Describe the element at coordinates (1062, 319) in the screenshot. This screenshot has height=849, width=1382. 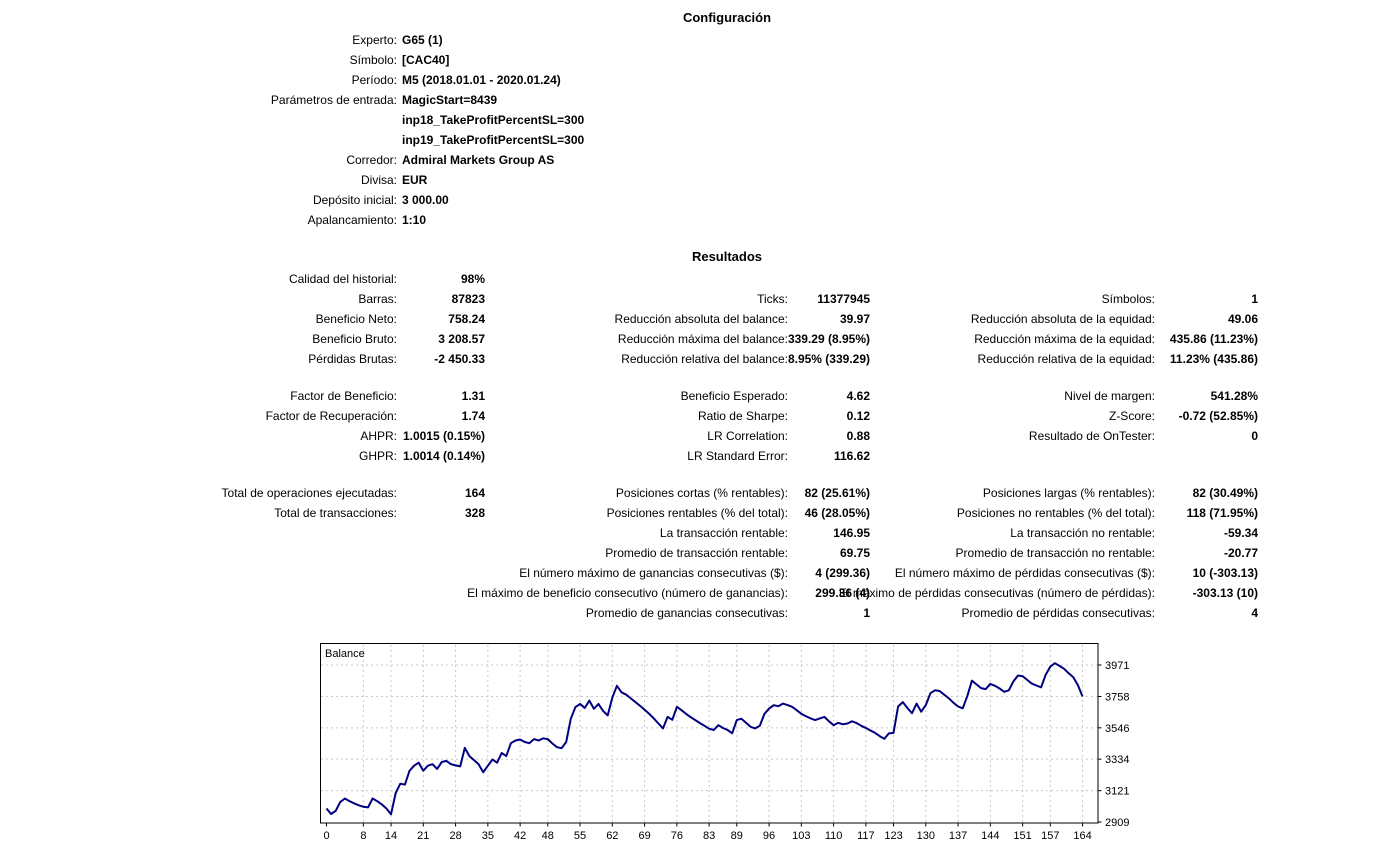
I see `stat-label: Reducción absoluta de la equidad:` at that location.